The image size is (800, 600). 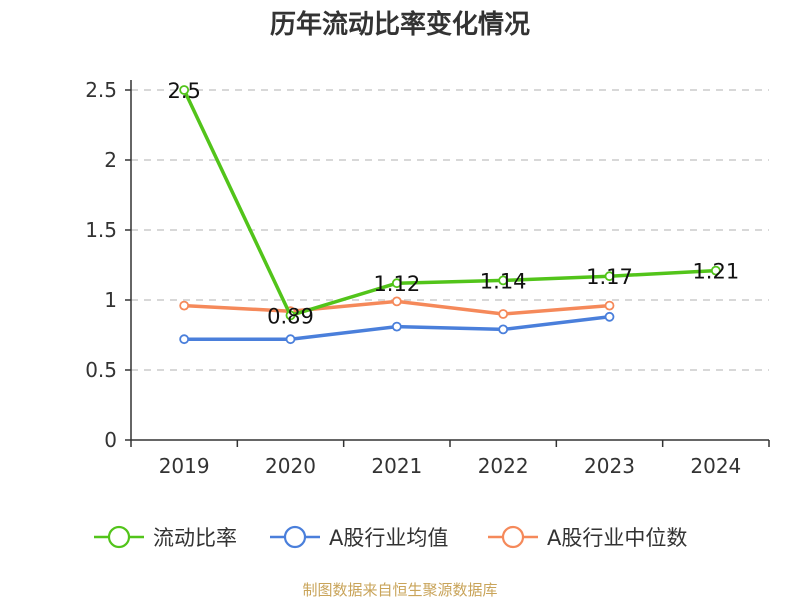 I want to click on x-tick-label: 2019, so click(x=184, y=466).